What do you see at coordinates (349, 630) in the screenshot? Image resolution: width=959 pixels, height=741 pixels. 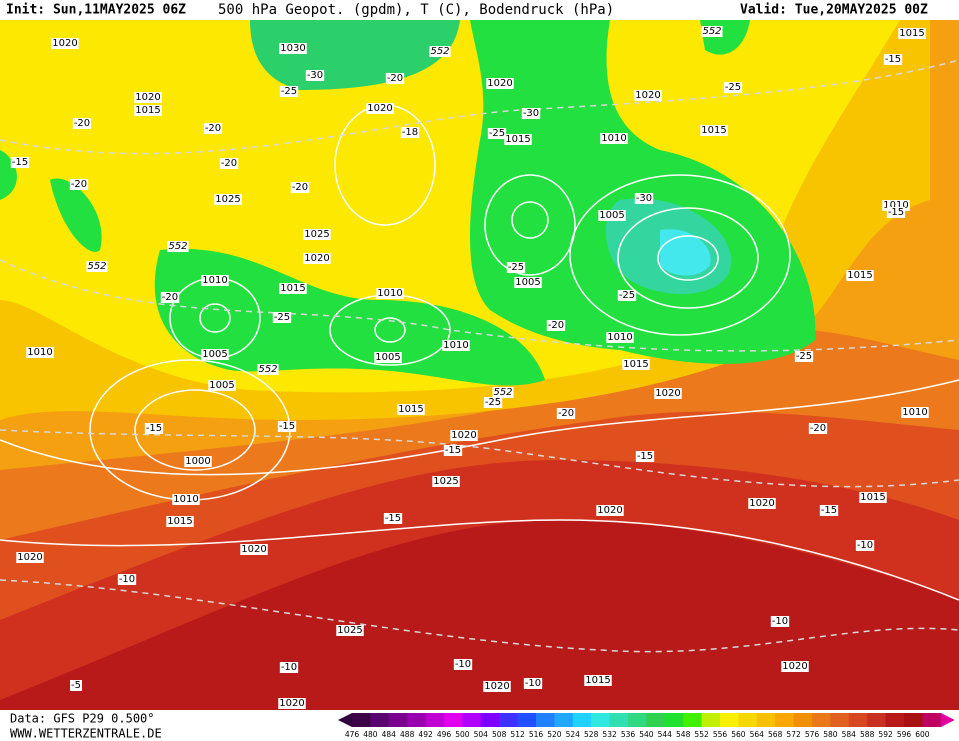 I see `pressure-label: 1025` at bounding box center [349, 630].